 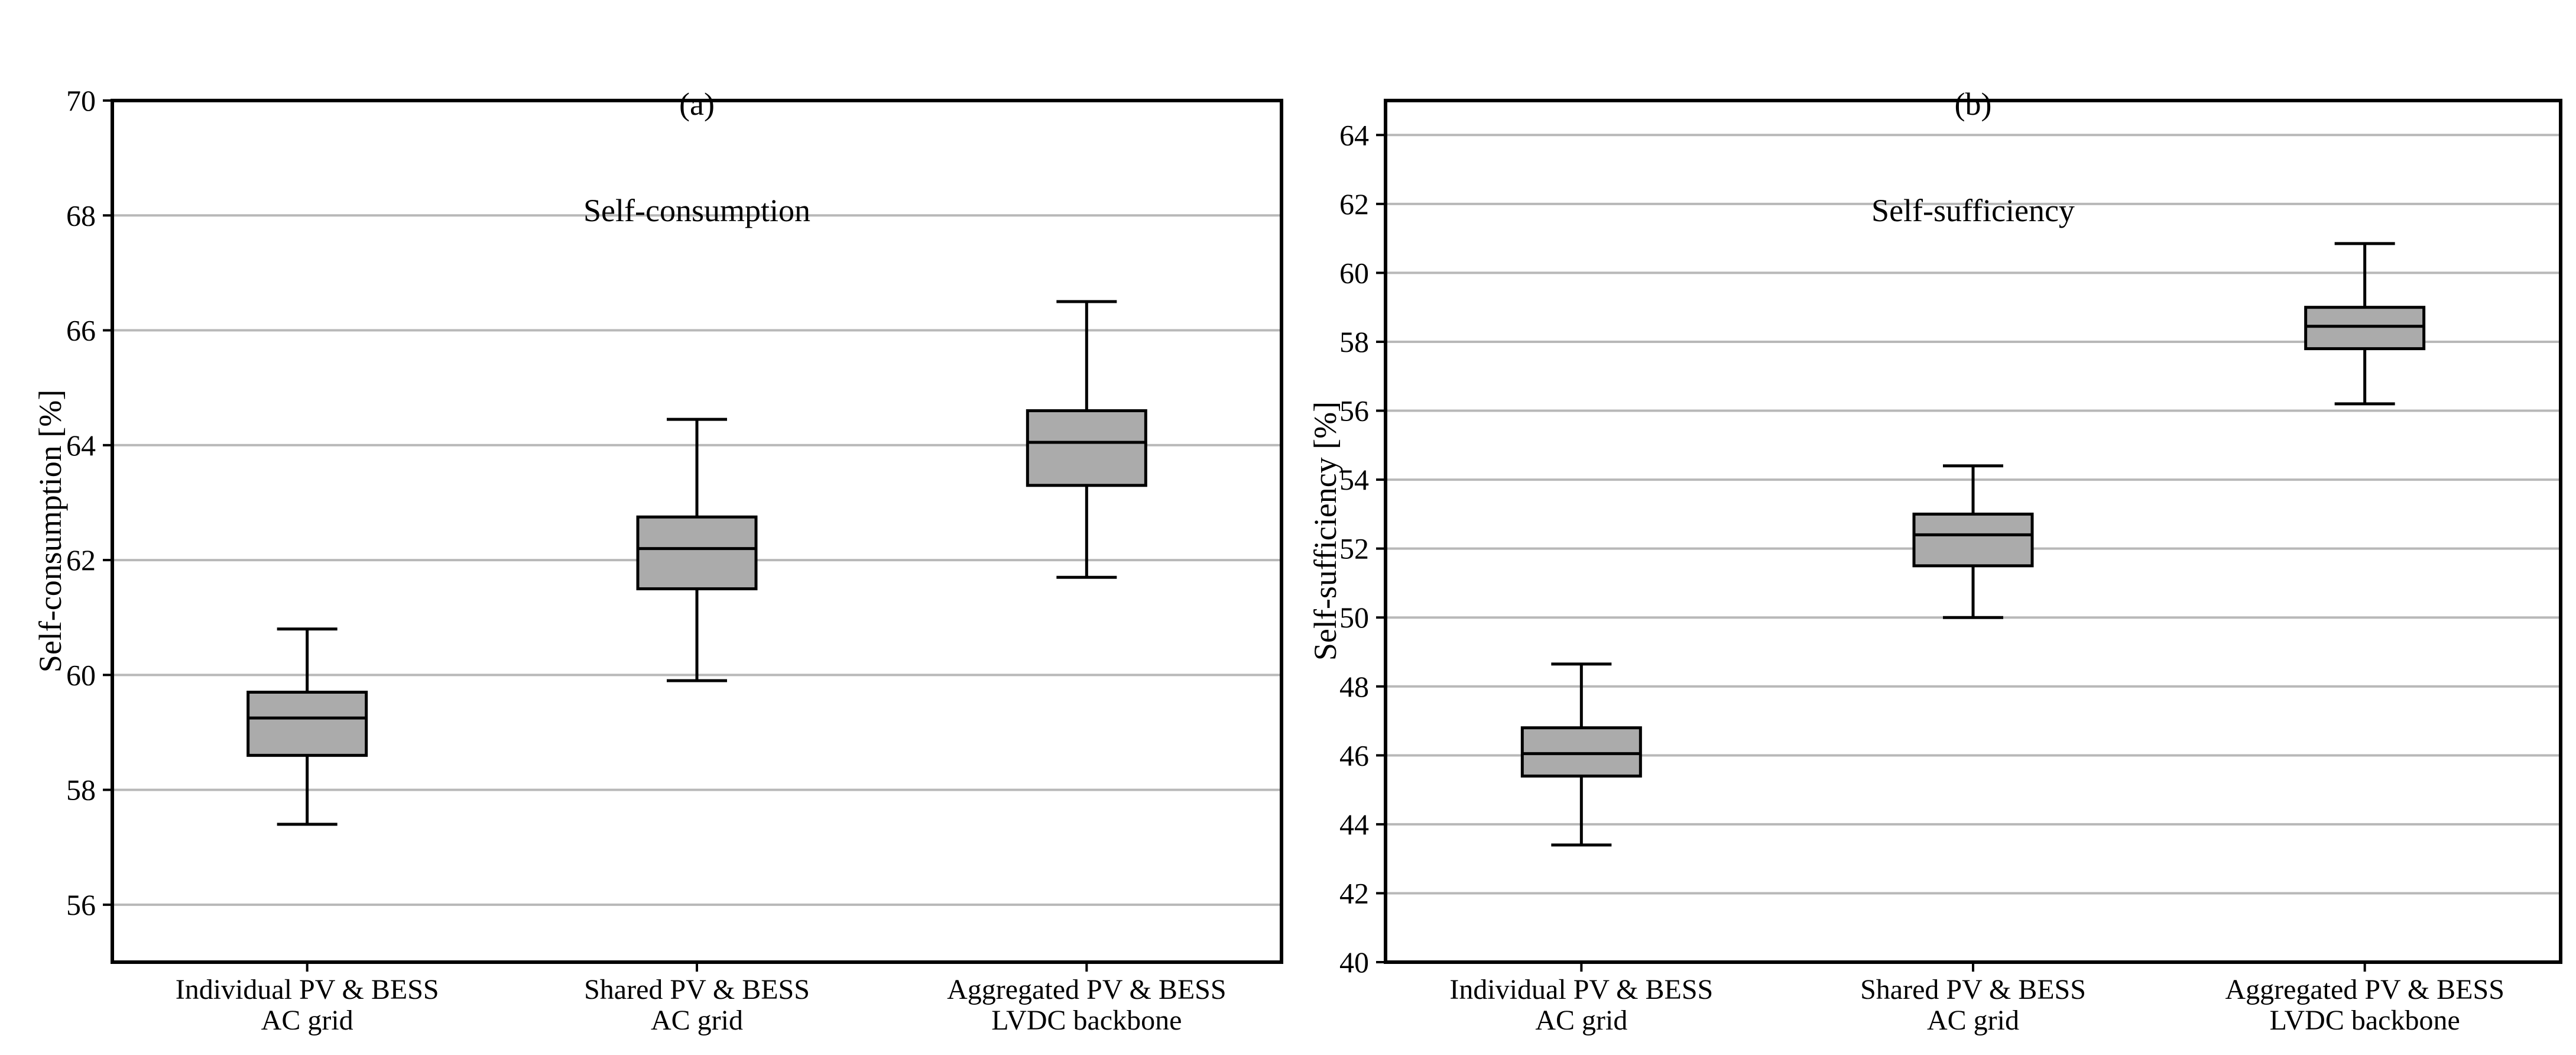 What do you see at coordinates (81, 560) in the screenshot?
I see `panel-a-y-tick-label-62: 62` at bounding box center [81, 560].